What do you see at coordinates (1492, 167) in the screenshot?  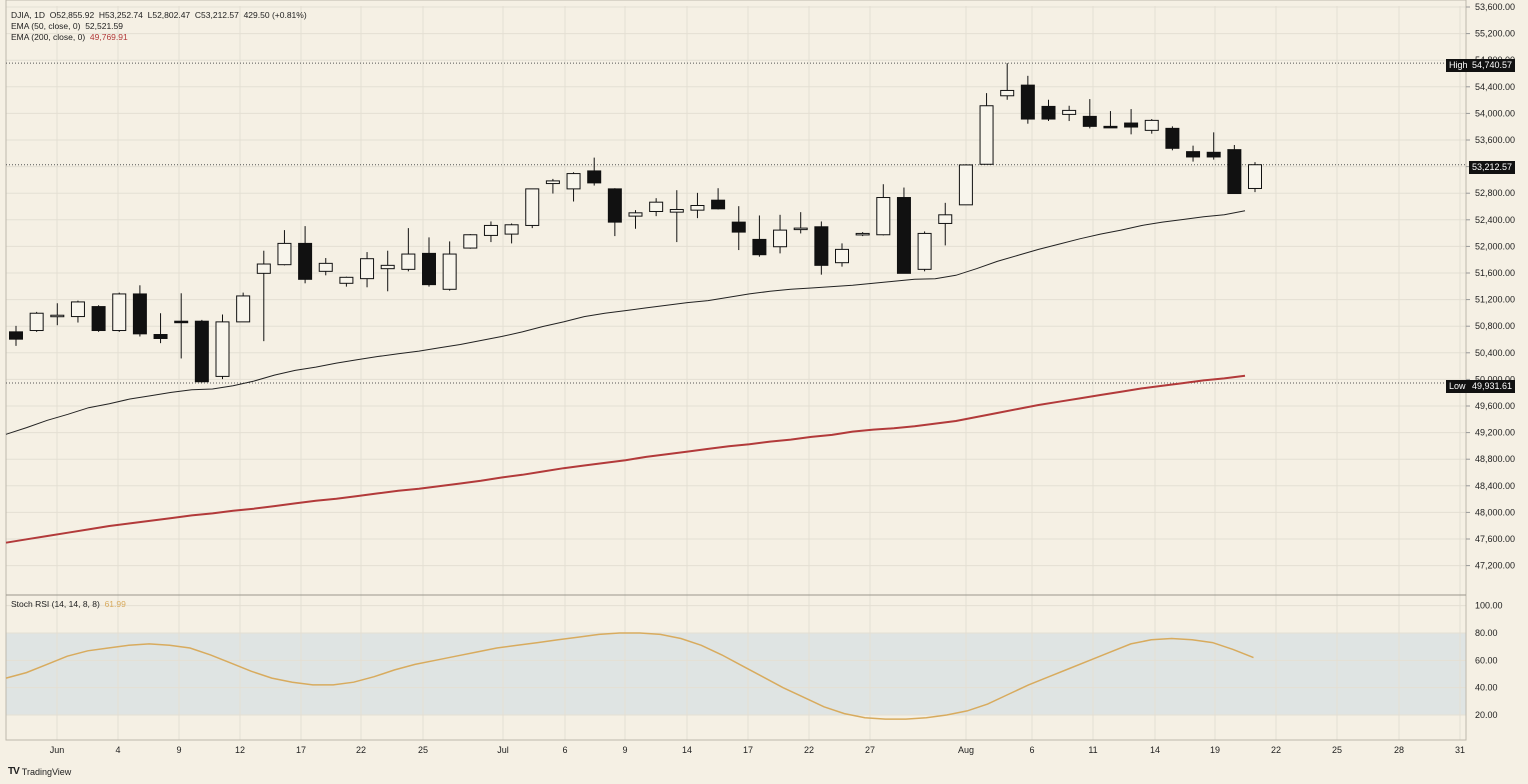 I see `current-price-tag: 53,212.57` at bounding box center [1492, 167].